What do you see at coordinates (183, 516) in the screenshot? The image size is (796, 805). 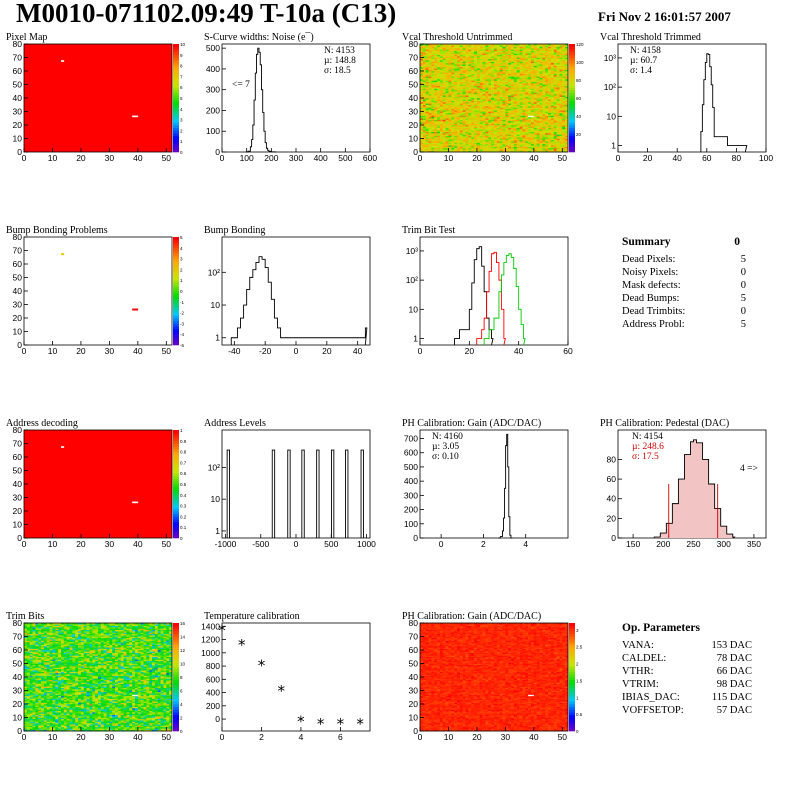 I see `palette-label: 0.2` at bounding box center [183, 516].